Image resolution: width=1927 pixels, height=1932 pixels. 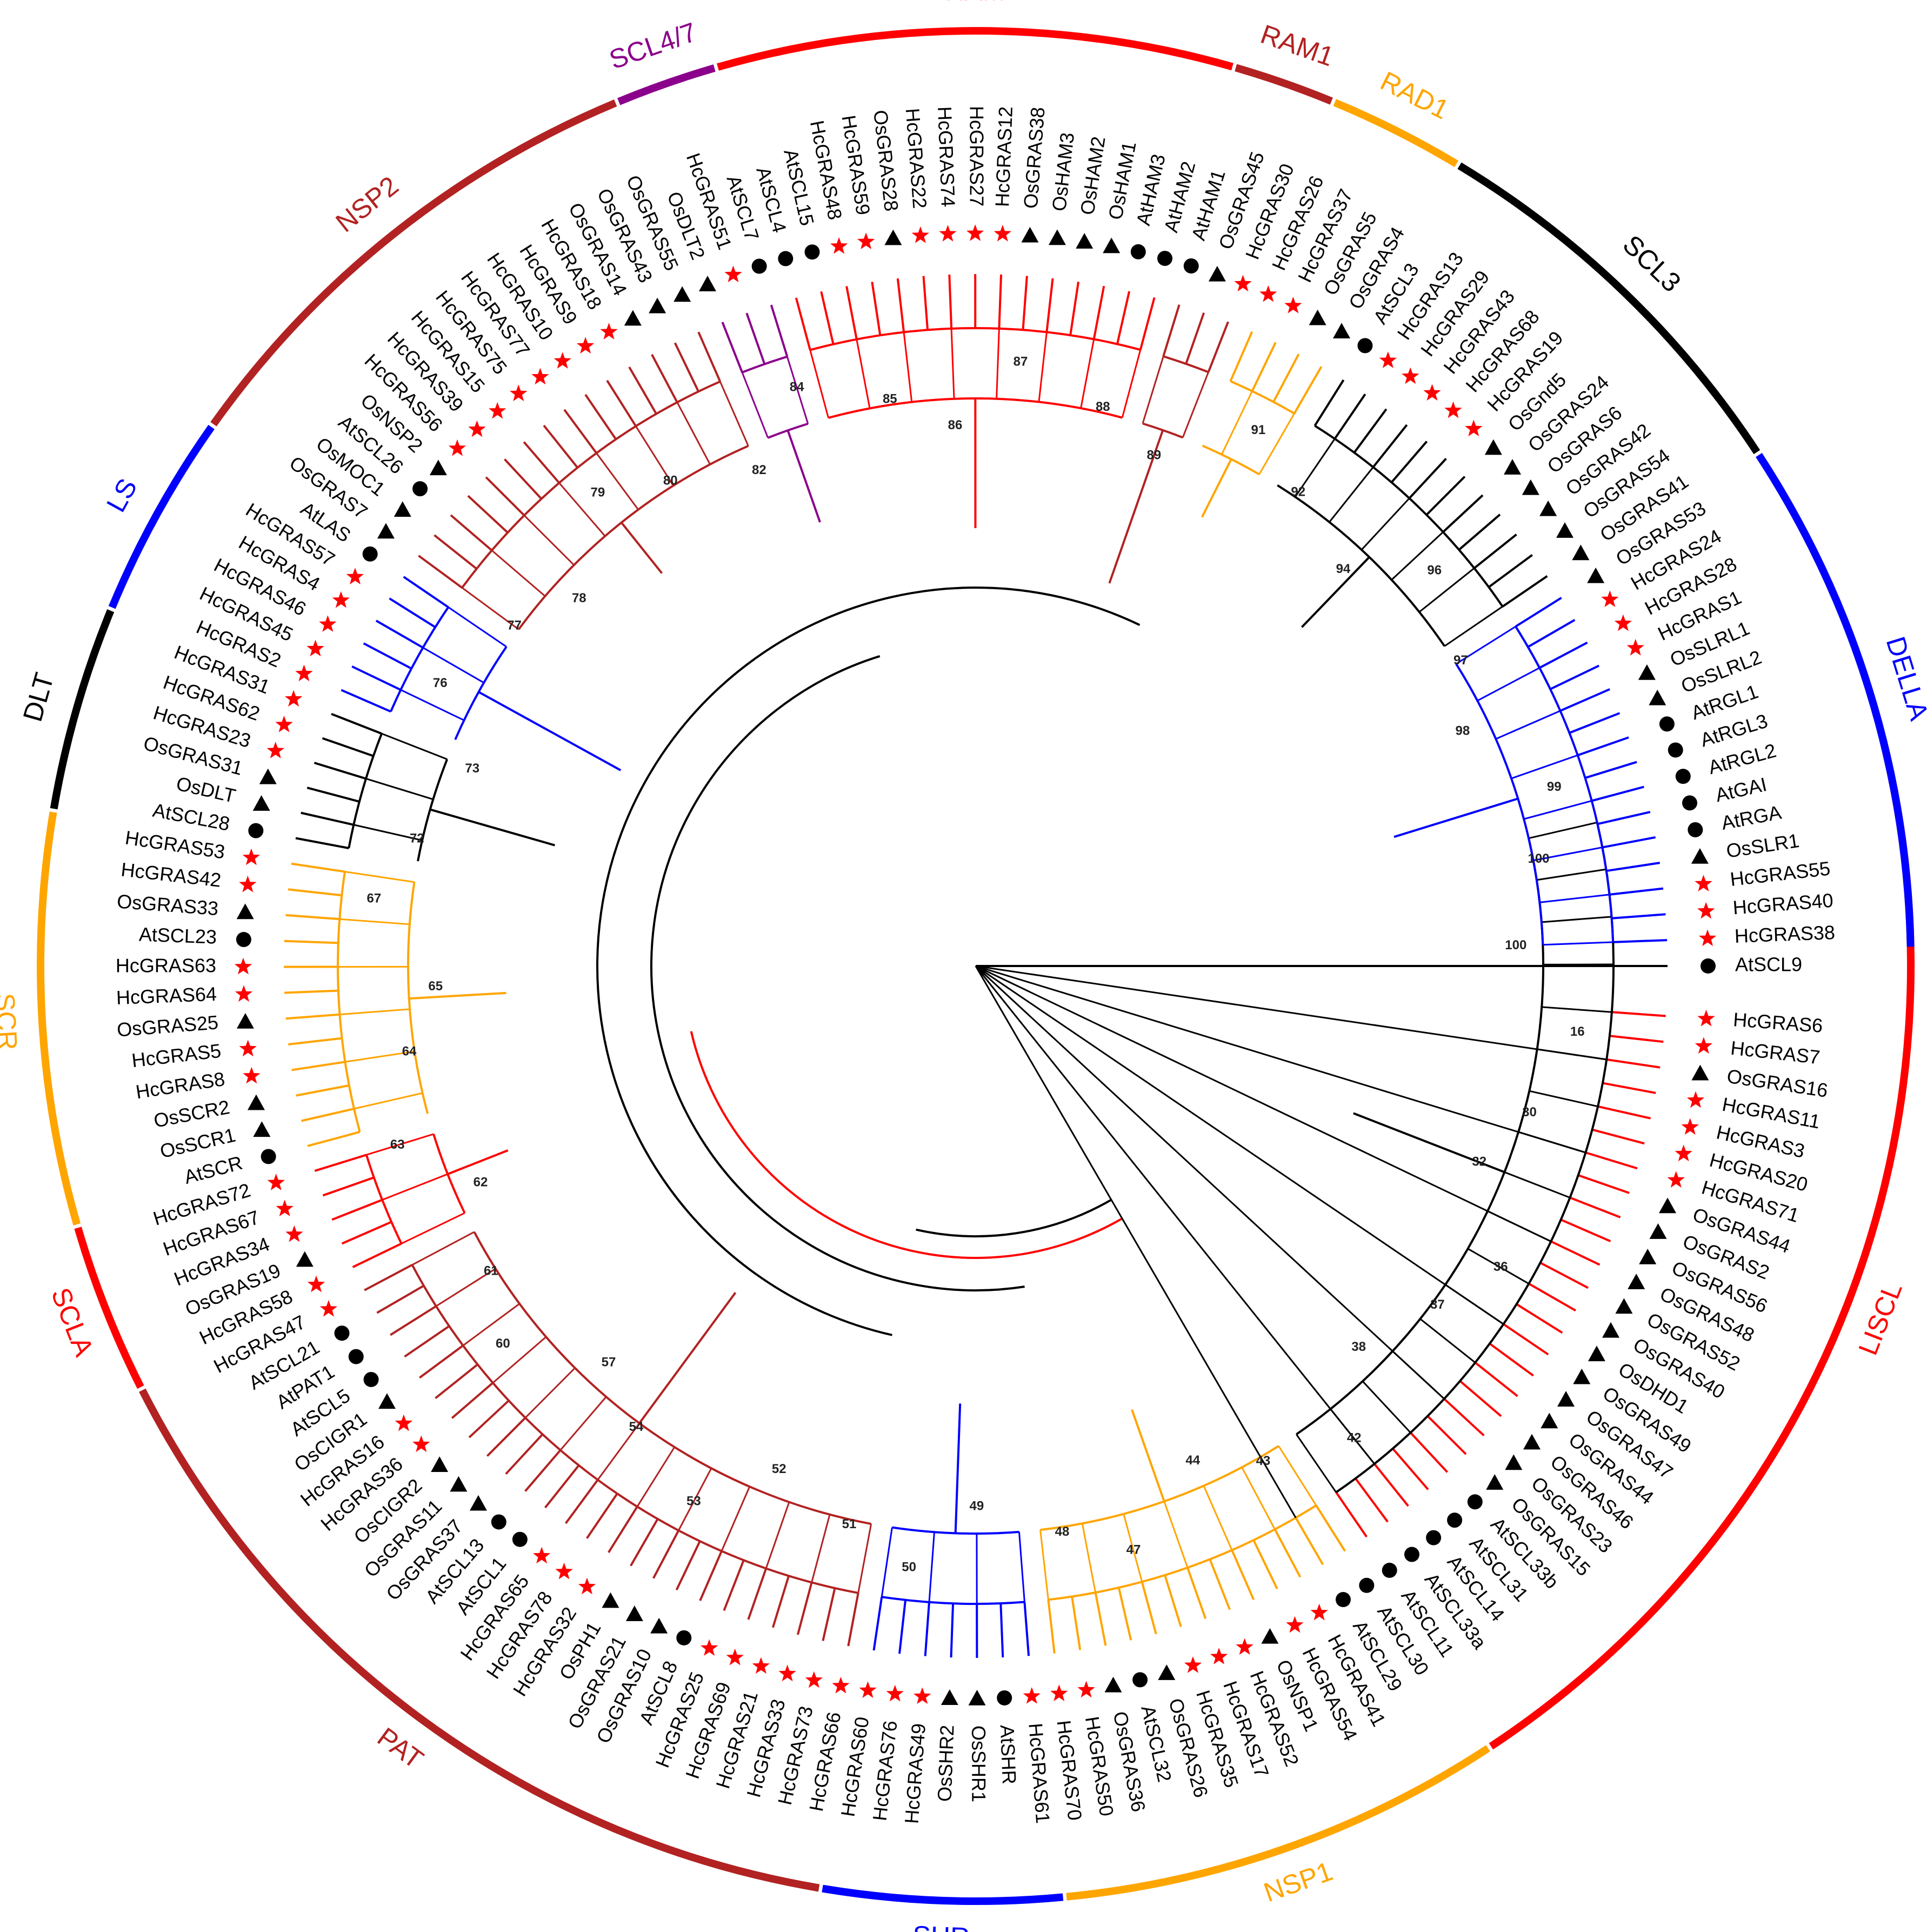 I want to click on clade-label-rad1: RAD1, so click(x=1414, y=95).